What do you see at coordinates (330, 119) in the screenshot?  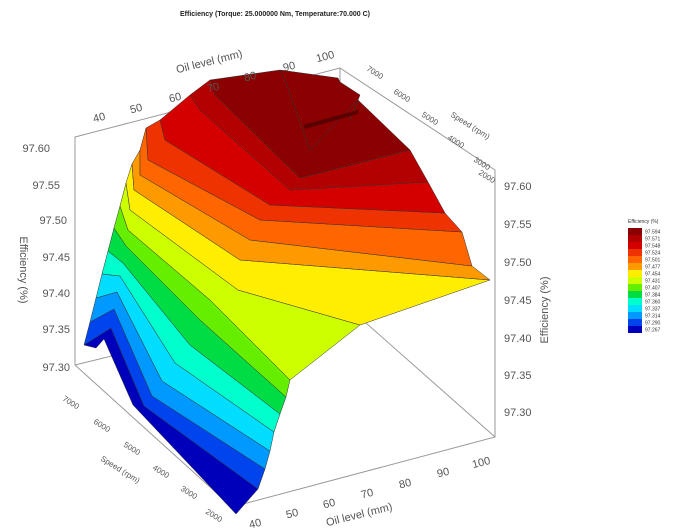 I see `surface-peak-band` at bounding box center [330, 119].